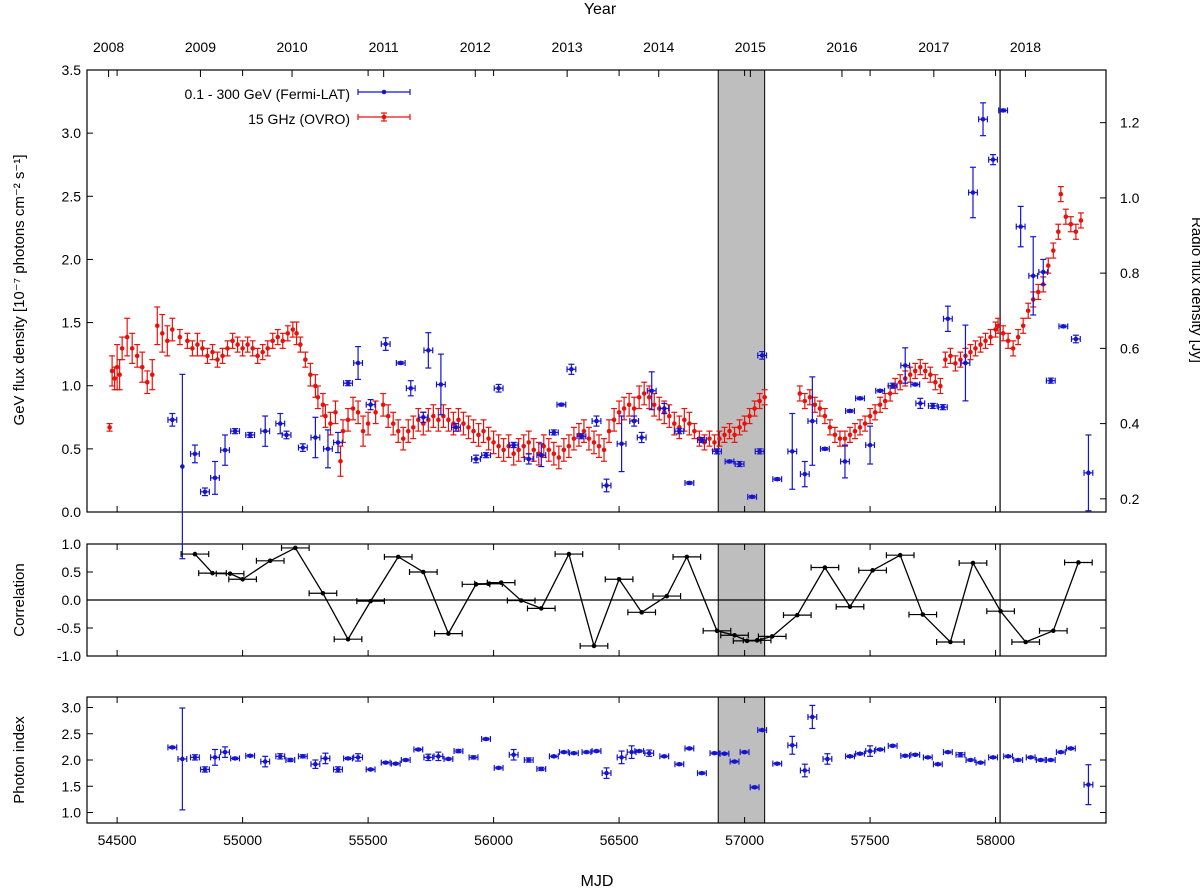  Describe the element at coordinates (72, 70) in the screenshot. I see `y-tick-label: 3.5` at that location.